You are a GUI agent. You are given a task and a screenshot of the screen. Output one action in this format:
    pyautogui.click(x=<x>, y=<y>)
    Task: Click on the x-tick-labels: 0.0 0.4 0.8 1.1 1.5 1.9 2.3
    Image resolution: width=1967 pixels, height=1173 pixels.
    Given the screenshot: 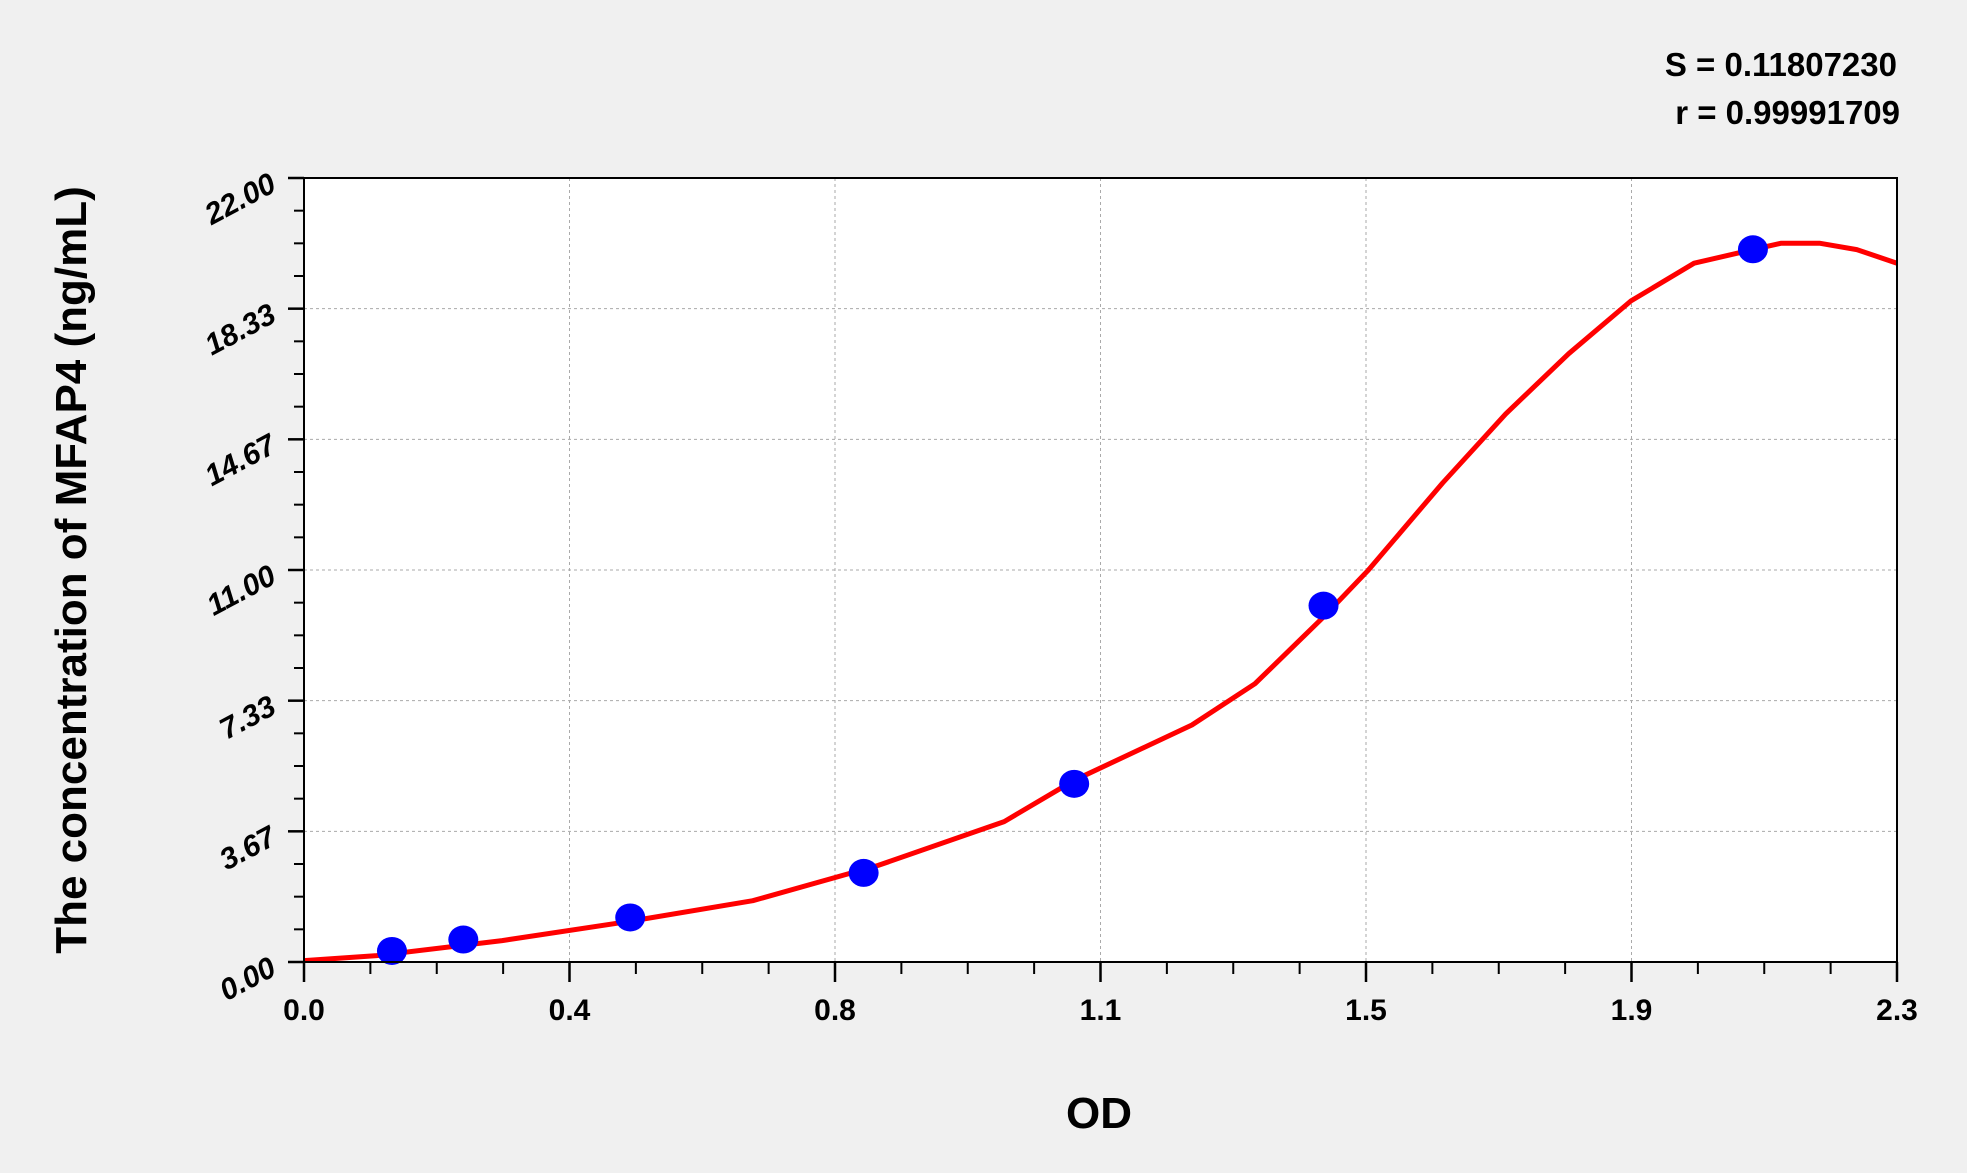 What is the action you would take?
    pyautogui.click(x=1100, y=1010)
    